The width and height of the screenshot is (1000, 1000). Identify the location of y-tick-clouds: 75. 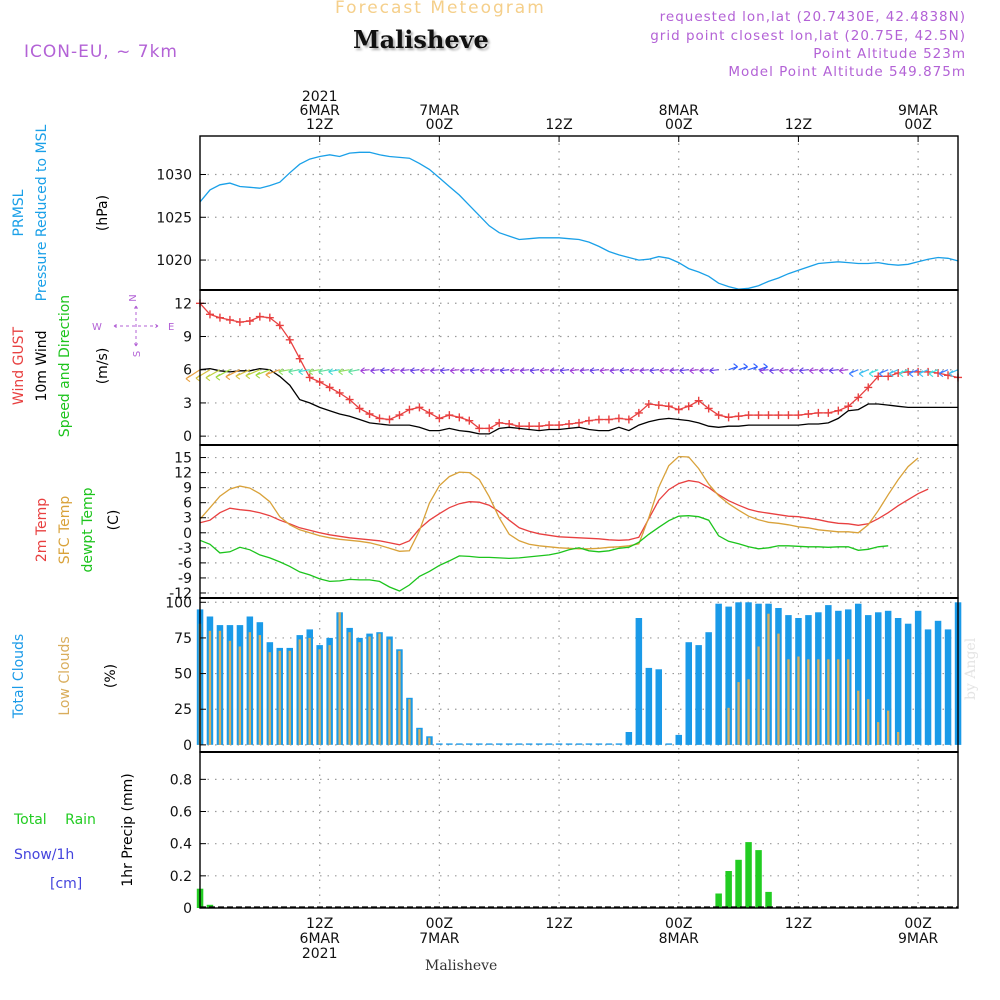
(183, 639).